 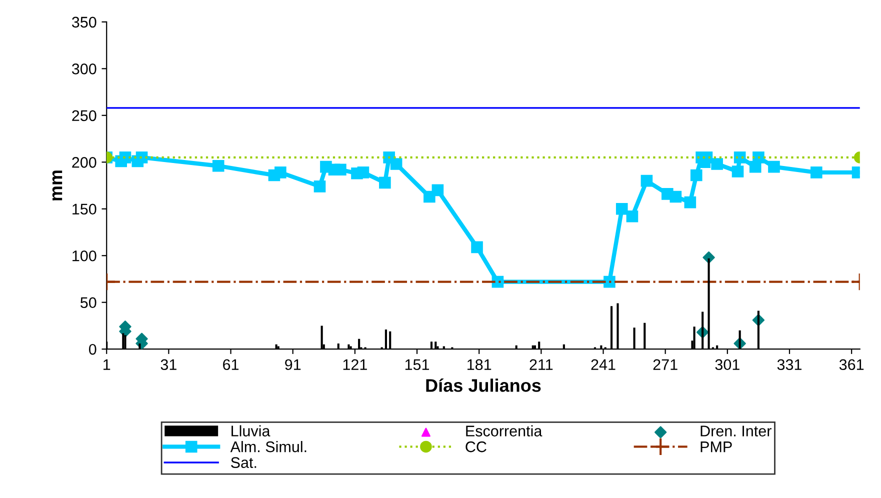 What do you see at coordinates (84, 22) in the screenshot?
I see `y-tick-label: 350` at bounding box center [84, 22].